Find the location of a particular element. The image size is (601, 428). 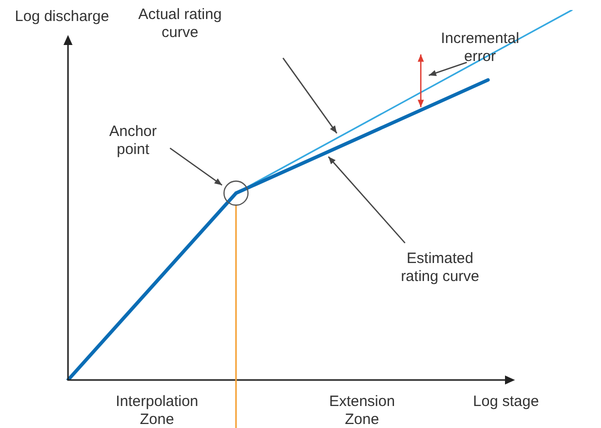

y-axis-title: Log discharge is located at coordinates (62, 17).